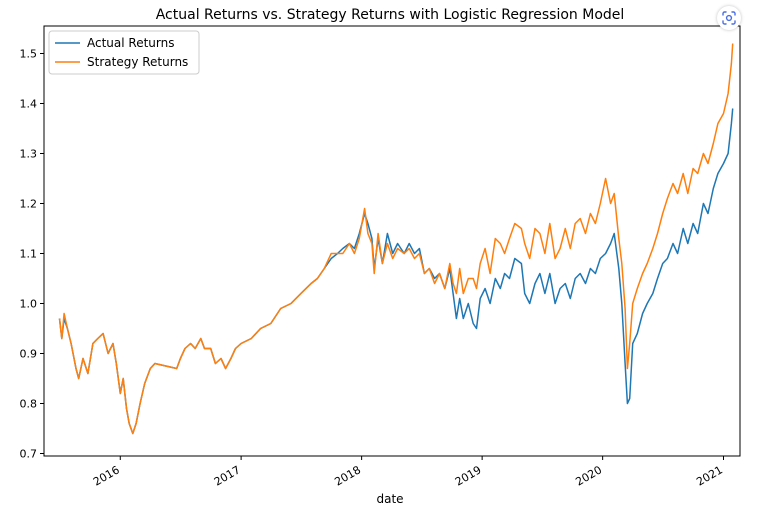 The width and height of the screenshot is (761, 521). Describe the element at coordinates (389, 499) in the screenshot. I see `x-axis-label: date` at that location.